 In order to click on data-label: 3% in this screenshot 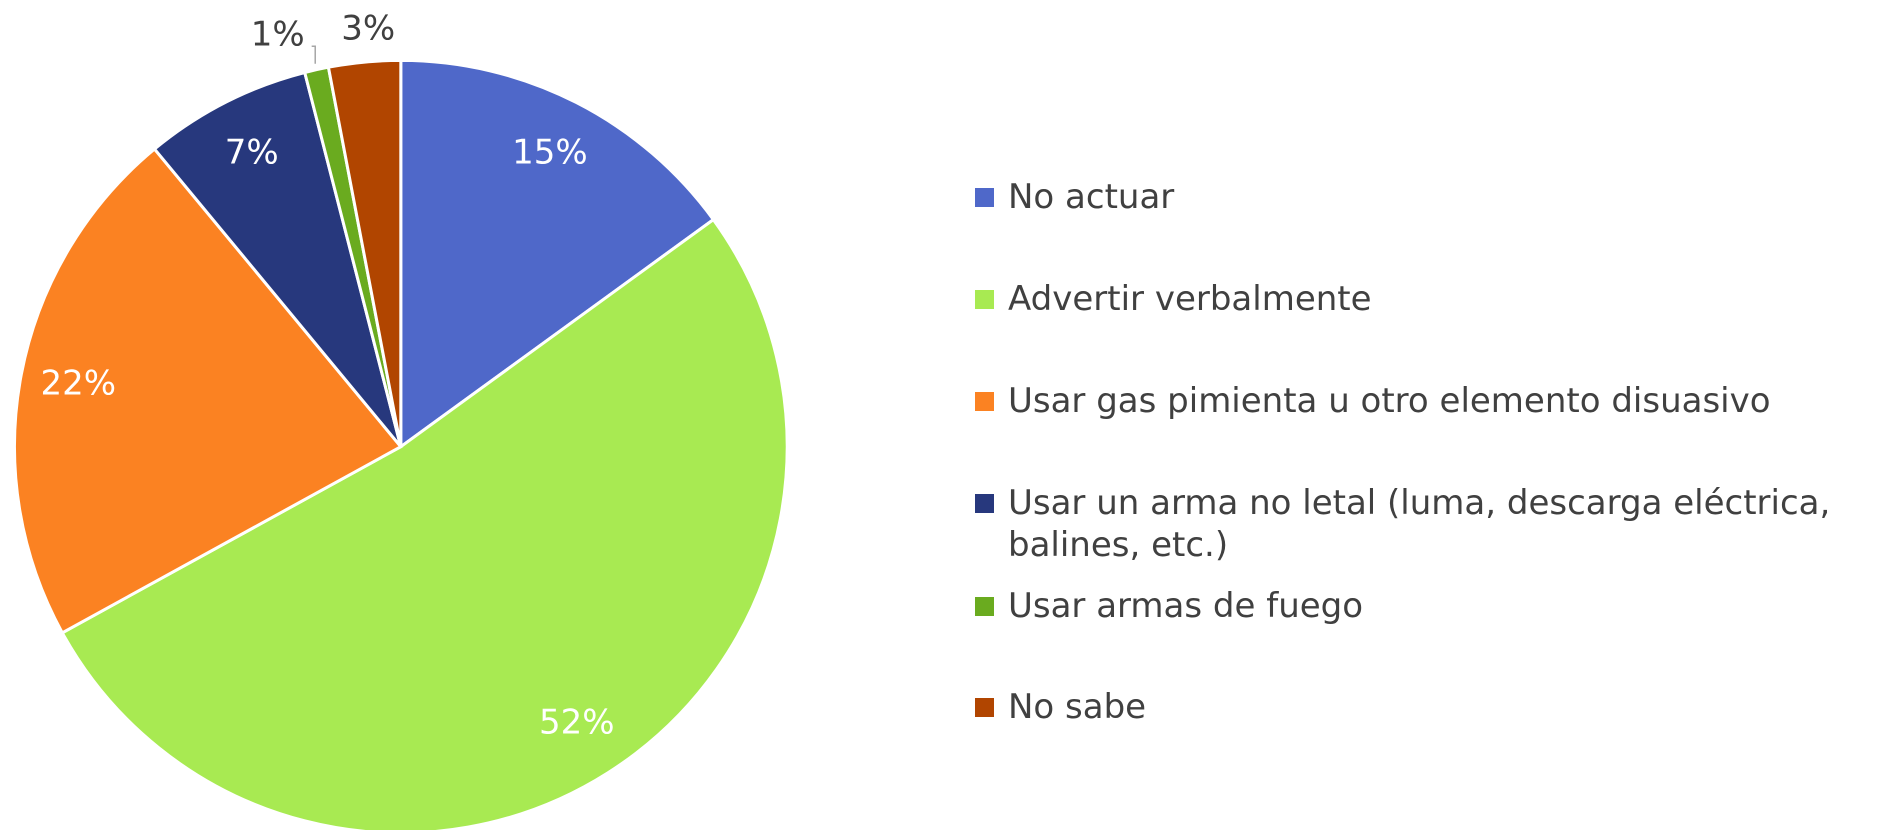, I will do `click(368, 29)`.